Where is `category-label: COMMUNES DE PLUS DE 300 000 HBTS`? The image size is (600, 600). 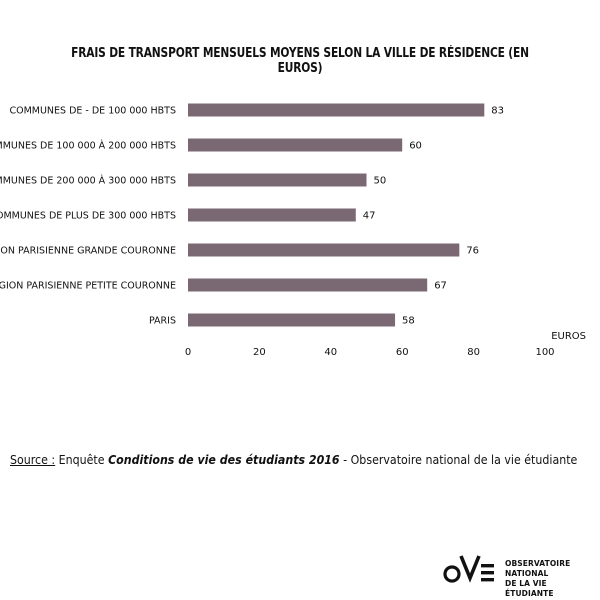
category-label: COMMUNES DE PLUS DE 300 000 HBTS is located at coordinates (88, 216).